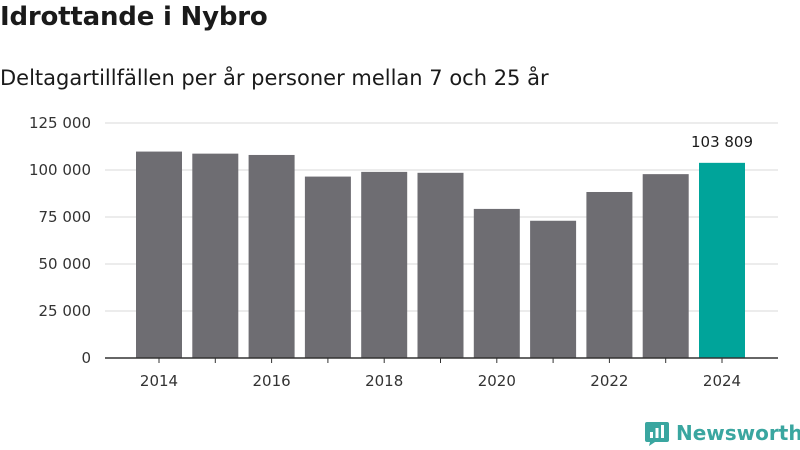 The width and height of the screenshot is (800, 450). I want to click on brand-logo: Newsworthy, so click(722, 433).